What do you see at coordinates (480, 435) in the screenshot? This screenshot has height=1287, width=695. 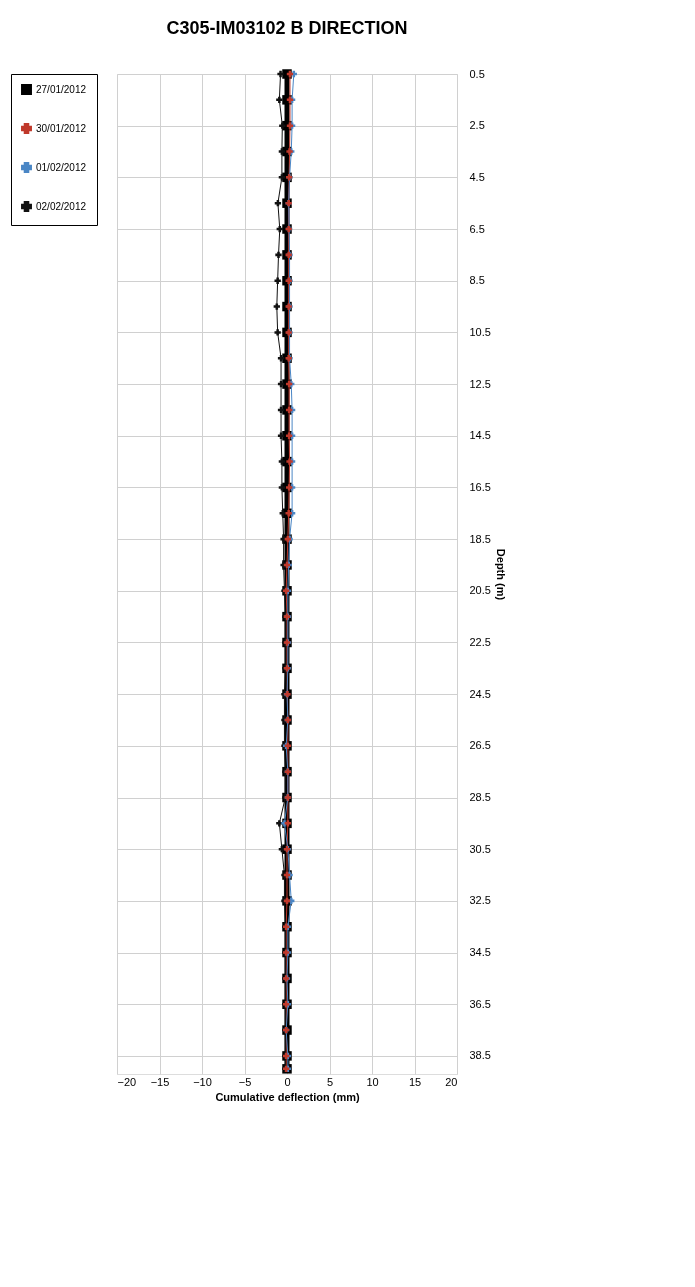 I see `y-tick-label: 14.5` at bounding box center [480, 435].